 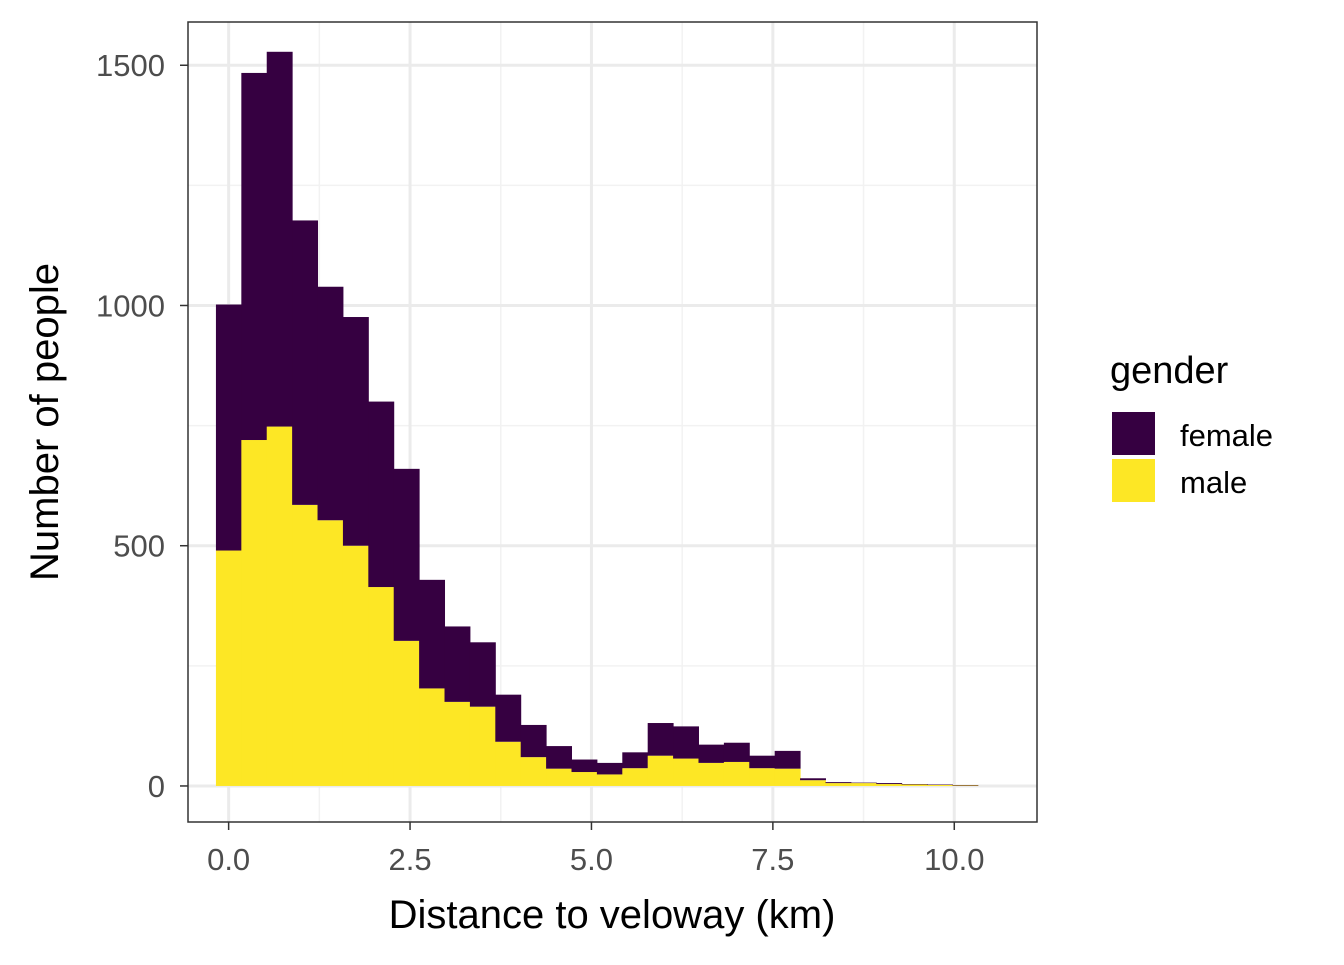 What do you see at coordinates (612, 915) in the screenshot?
I see `x-axis-title: Distance to veloway (km)` at bounding box center [612, 915].